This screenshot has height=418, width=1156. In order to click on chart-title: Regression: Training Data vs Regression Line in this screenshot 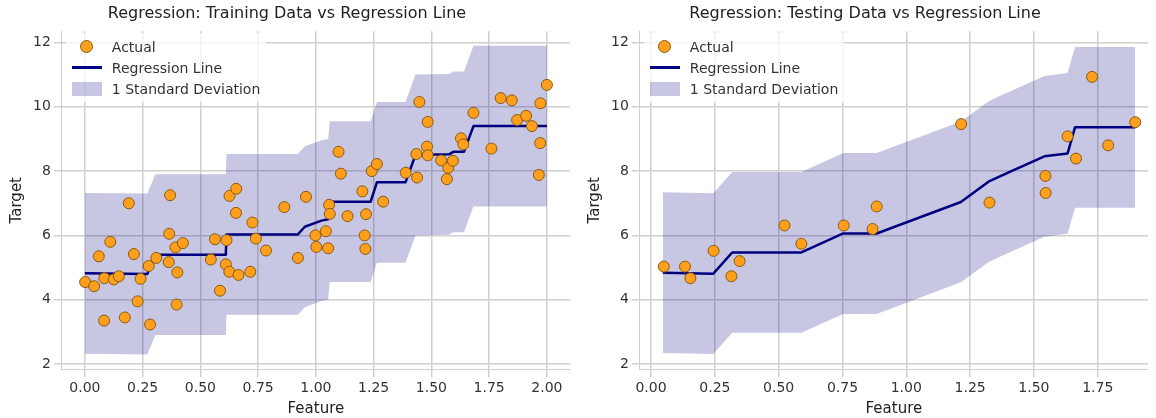, I will do `click(287, 12)`.